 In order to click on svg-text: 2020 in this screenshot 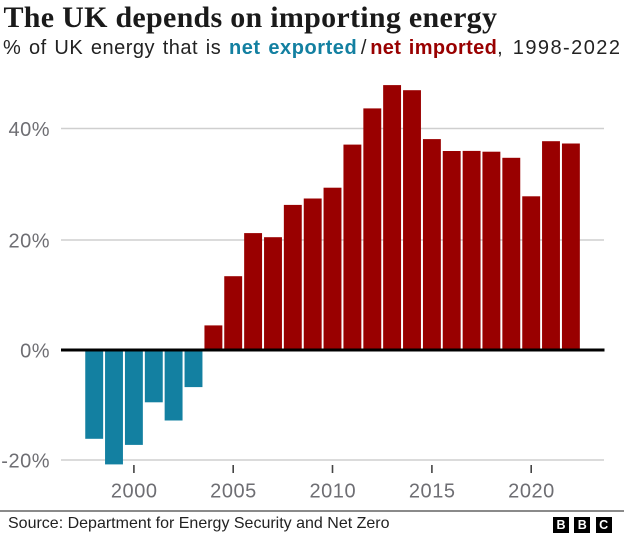, I will do `click(531, 491)`.